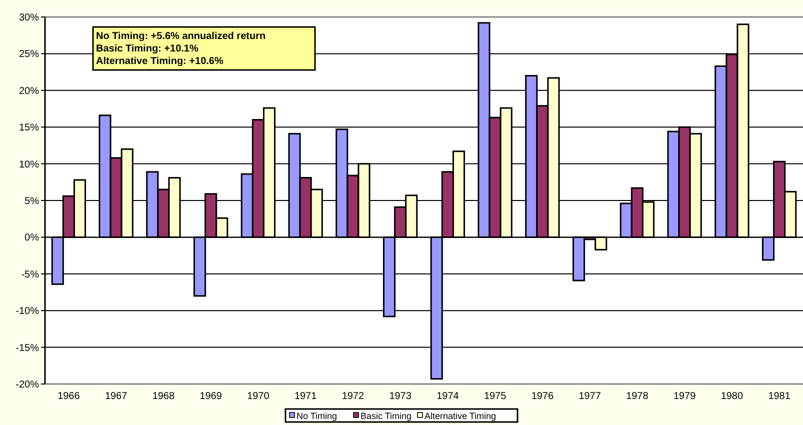 The width and height of the screenshot is (803, 425). I want to click on x-tick-label: 1968, so click(163, 396).